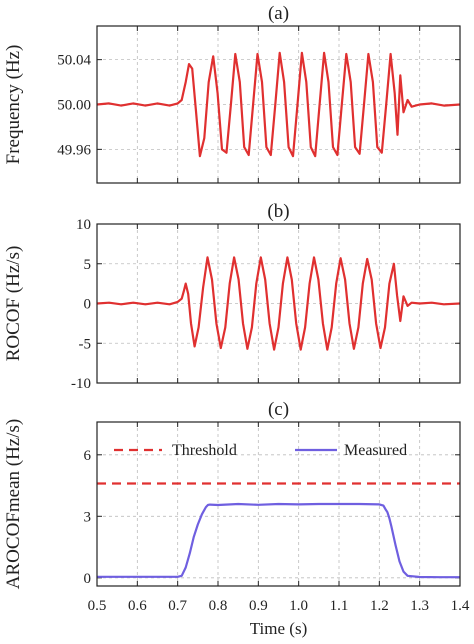  I want to click on y-tick-label: 5, so click(88, 265).